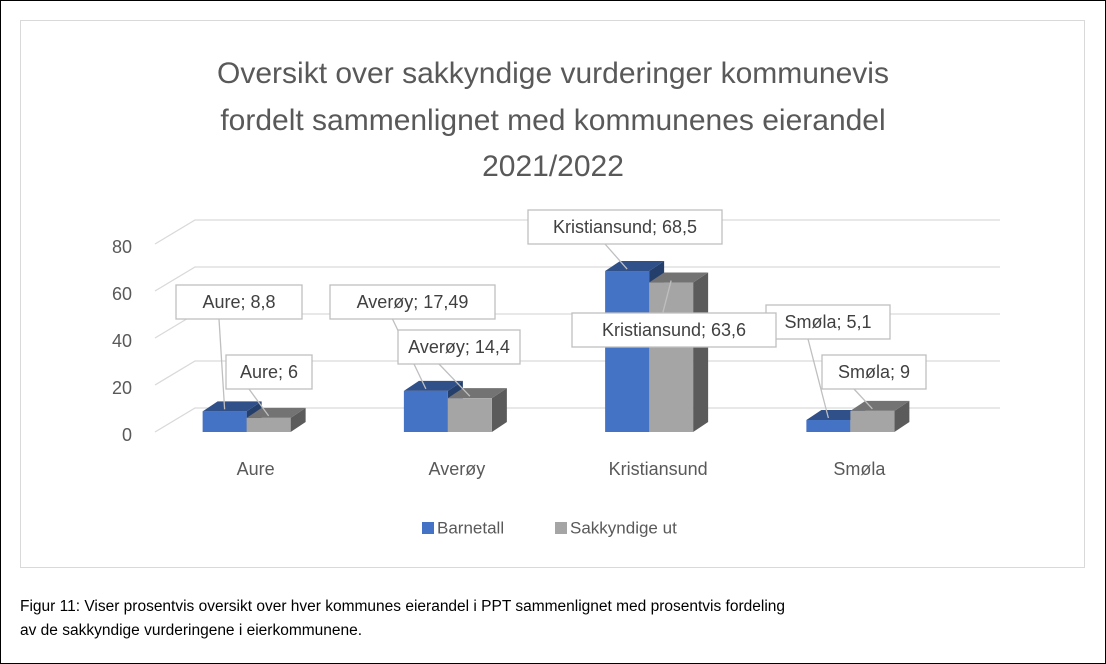 This screenshot has width=1106, height=664. What do you see at coordinates (658, 469) in the screenshot?
I see `x-tick-label: Kristiansund` at bounding box center [658, 469].